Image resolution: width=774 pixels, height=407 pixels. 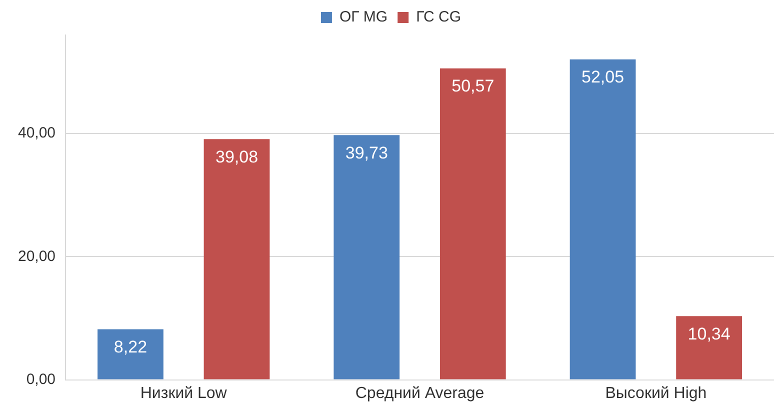 What do you see at coordinates (37, 133) in the screenshot?
I see `y-tick-label: 40,00` at bounding box center [37, 133].